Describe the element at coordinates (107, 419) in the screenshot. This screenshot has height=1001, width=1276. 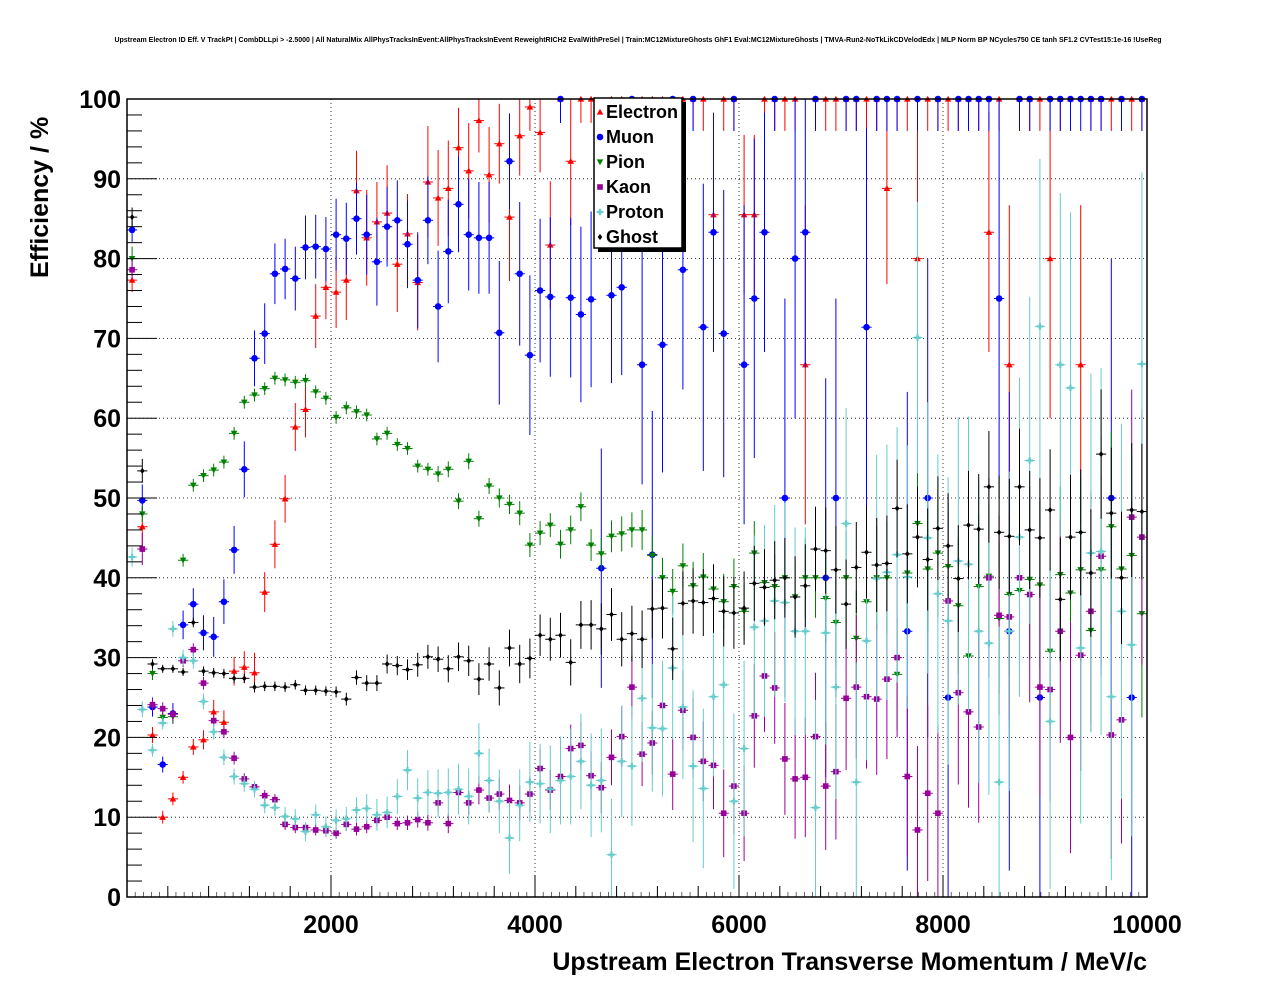
I see `y-tick-label: 60` at that location.